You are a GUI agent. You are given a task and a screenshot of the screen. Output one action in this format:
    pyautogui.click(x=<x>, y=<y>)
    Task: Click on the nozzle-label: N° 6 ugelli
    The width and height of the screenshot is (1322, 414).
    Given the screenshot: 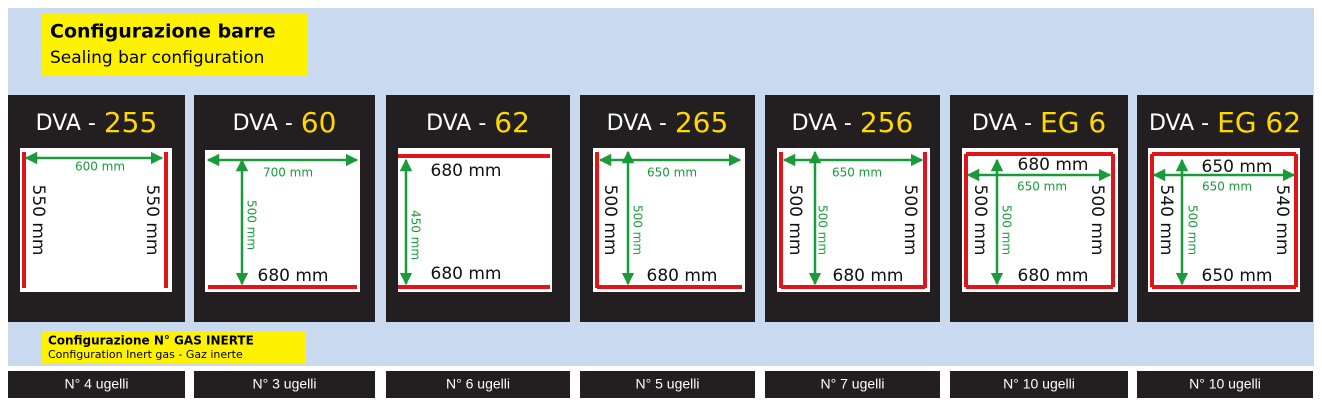 What is the action you would take?
    pyautogui.click(x=478, y=384)
    